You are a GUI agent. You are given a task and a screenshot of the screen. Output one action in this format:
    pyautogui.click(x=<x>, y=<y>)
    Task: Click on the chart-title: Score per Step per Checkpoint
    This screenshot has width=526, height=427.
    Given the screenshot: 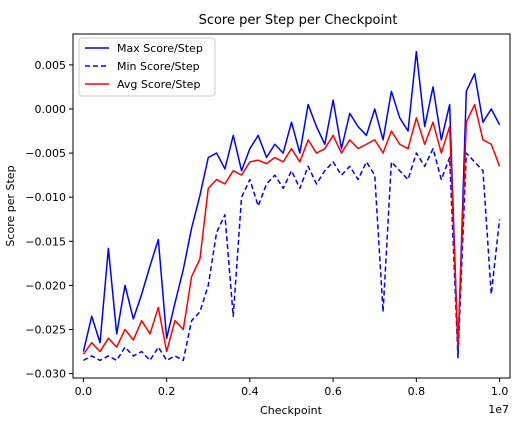 What is the action you would take?
    pyautogui.click(x=298, y=20)
    